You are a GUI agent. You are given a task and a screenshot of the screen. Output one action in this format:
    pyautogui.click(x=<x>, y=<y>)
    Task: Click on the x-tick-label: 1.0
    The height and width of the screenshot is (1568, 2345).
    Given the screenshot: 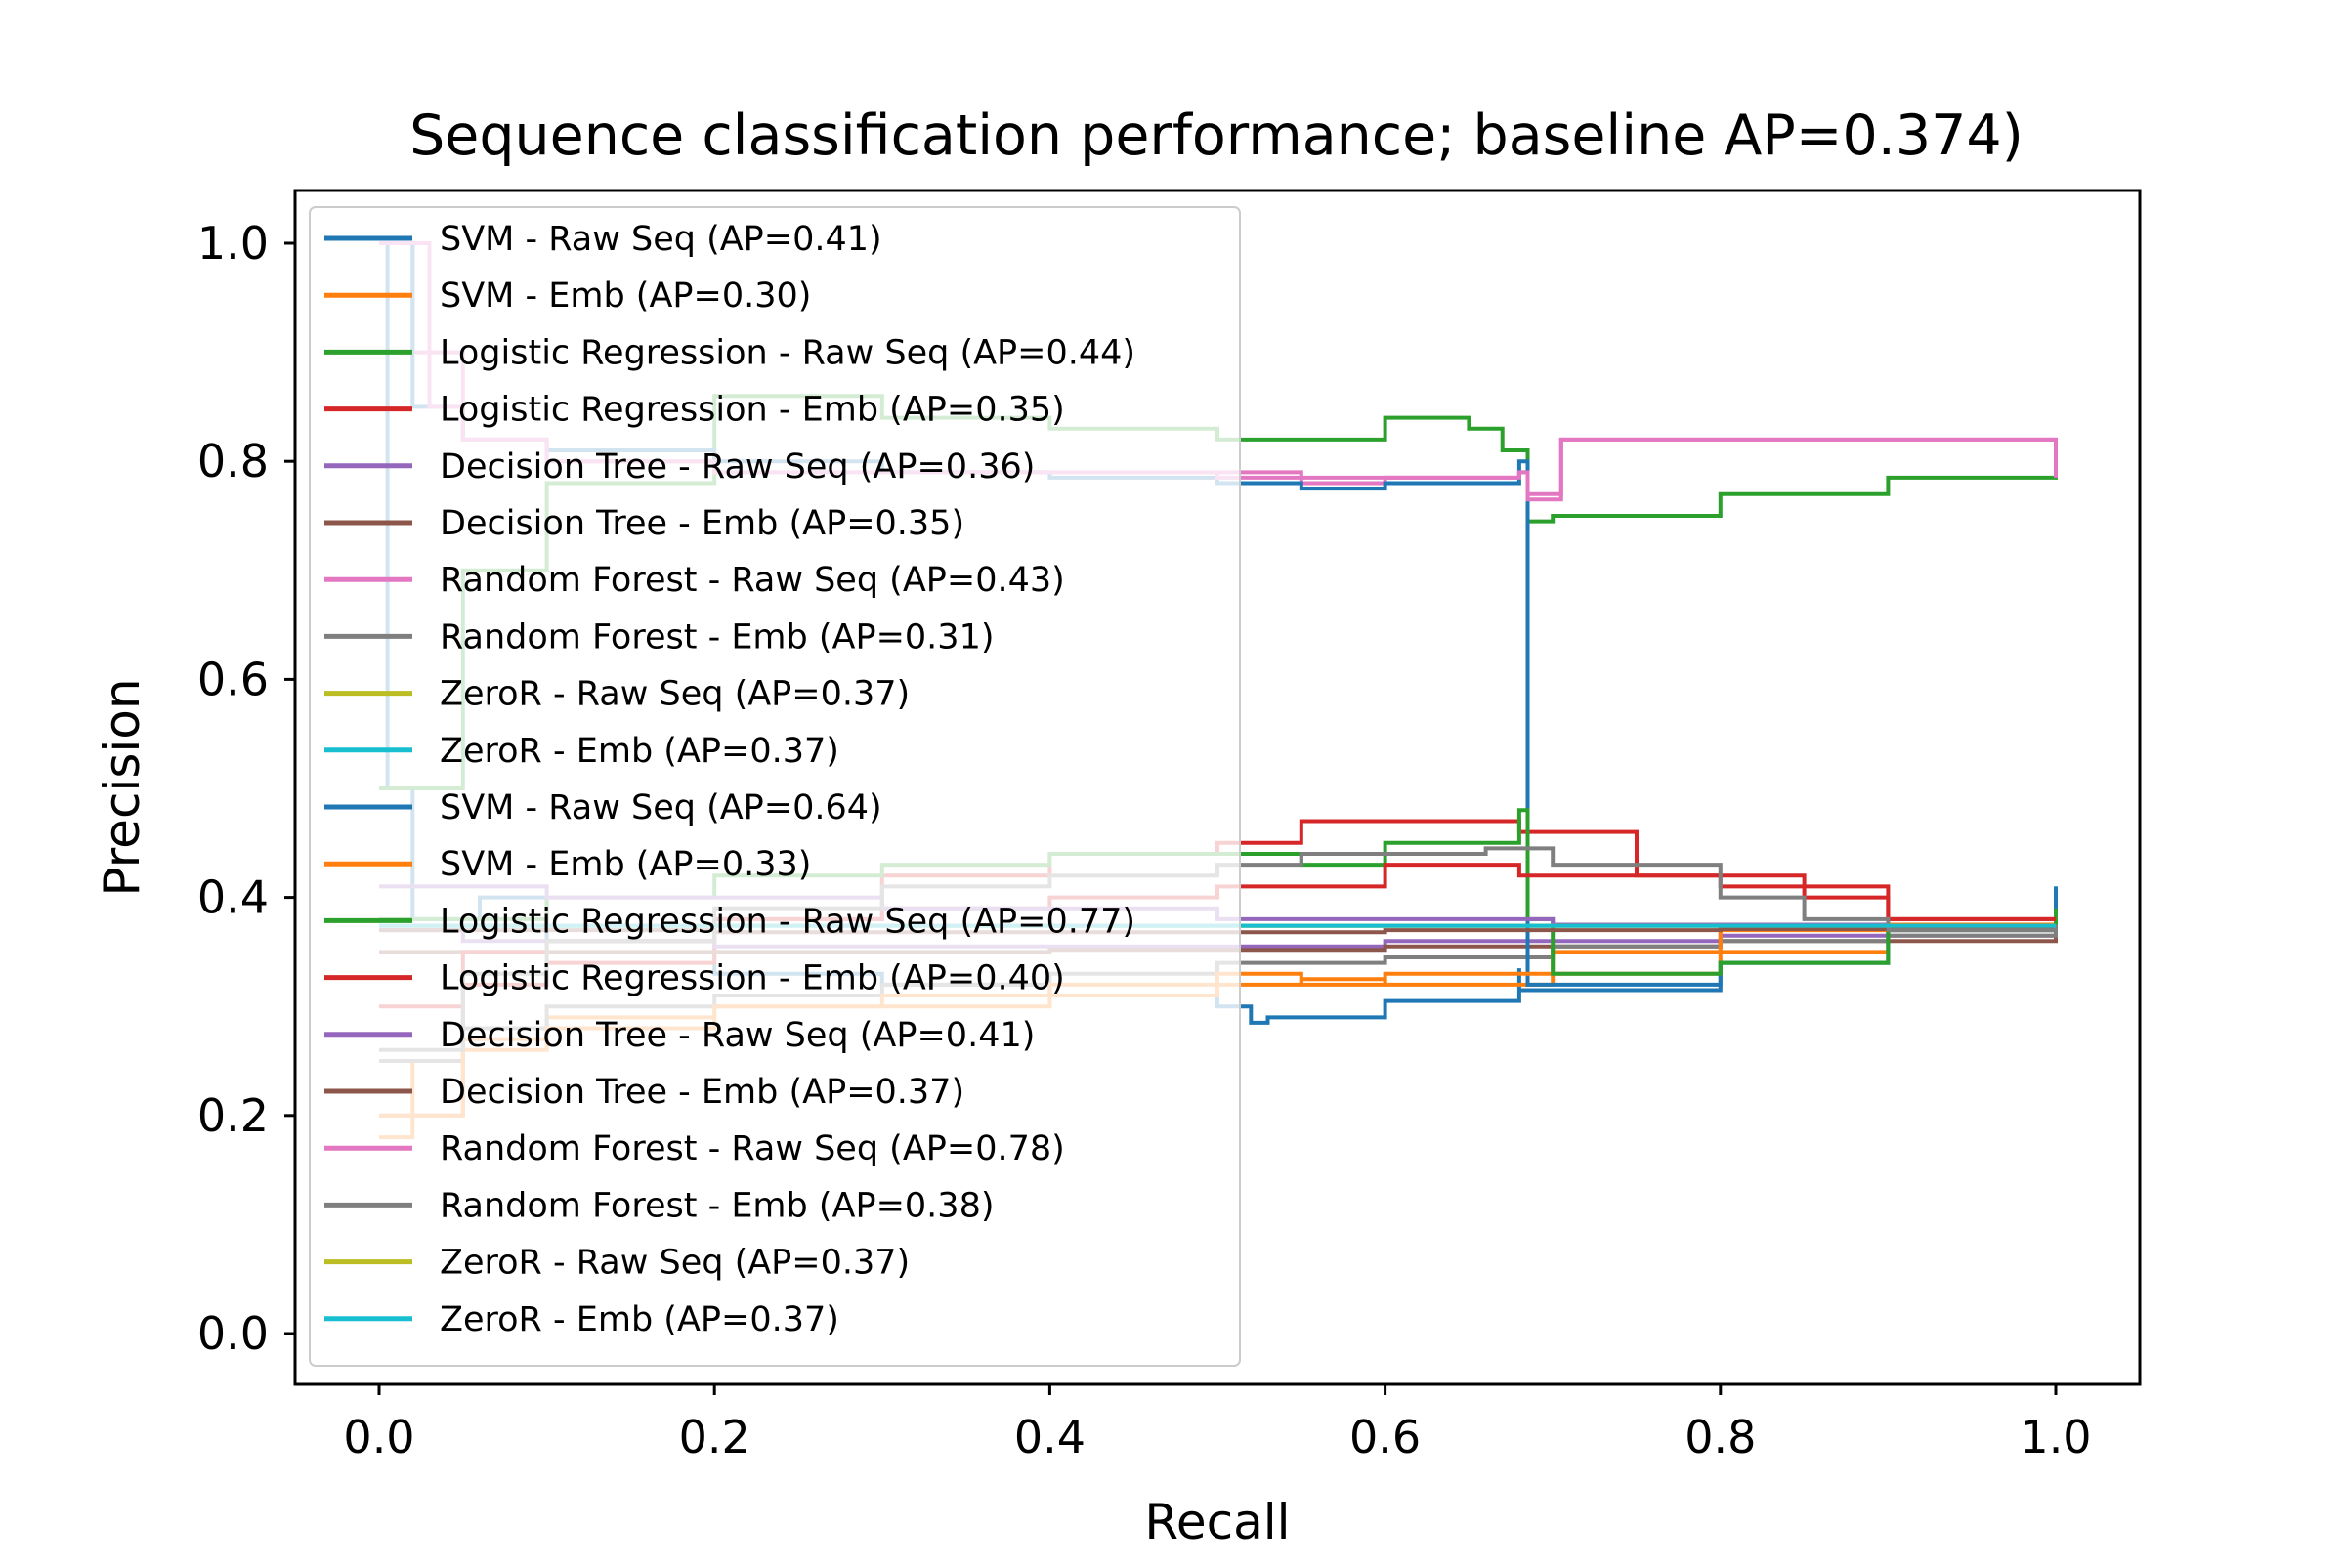 What is the action you would take?
    pyautogui.click(x=2055, y=1437)
    